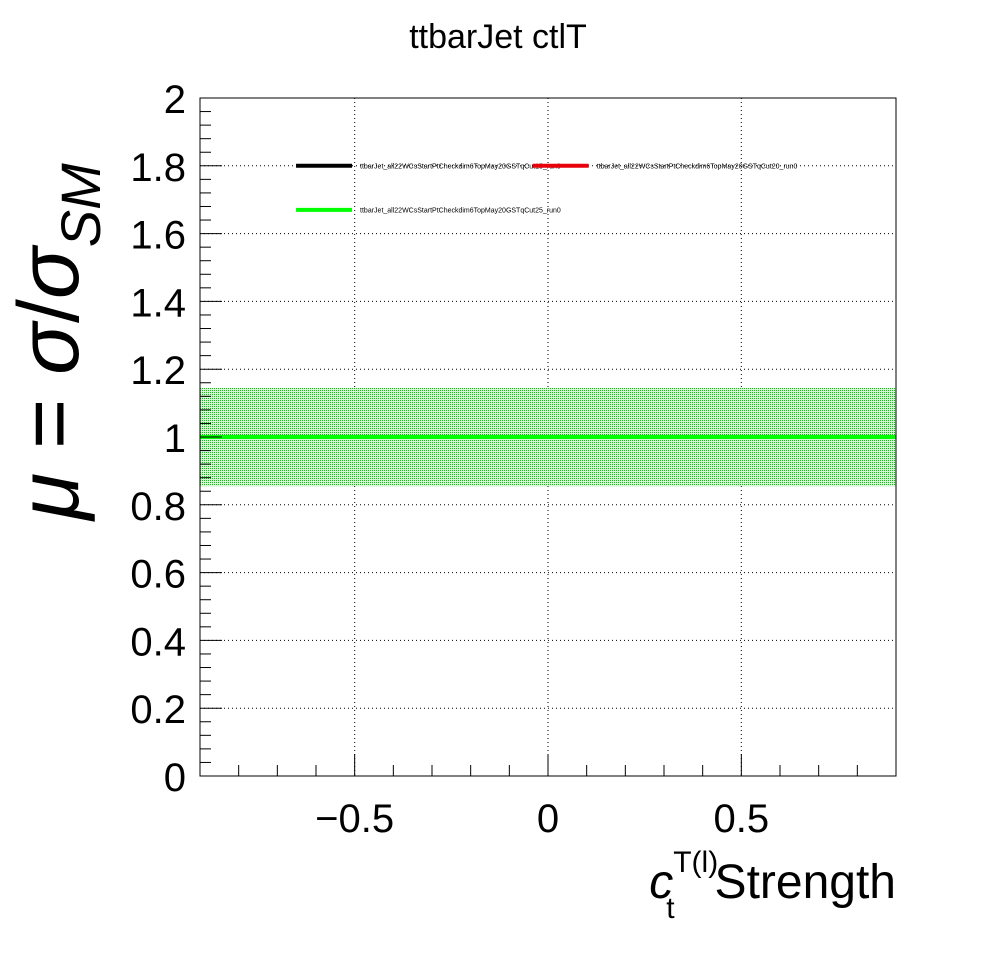 The image size is (996, 972). I want to click on y-axis-label-sigma-sm: σ, so click(49, 271).